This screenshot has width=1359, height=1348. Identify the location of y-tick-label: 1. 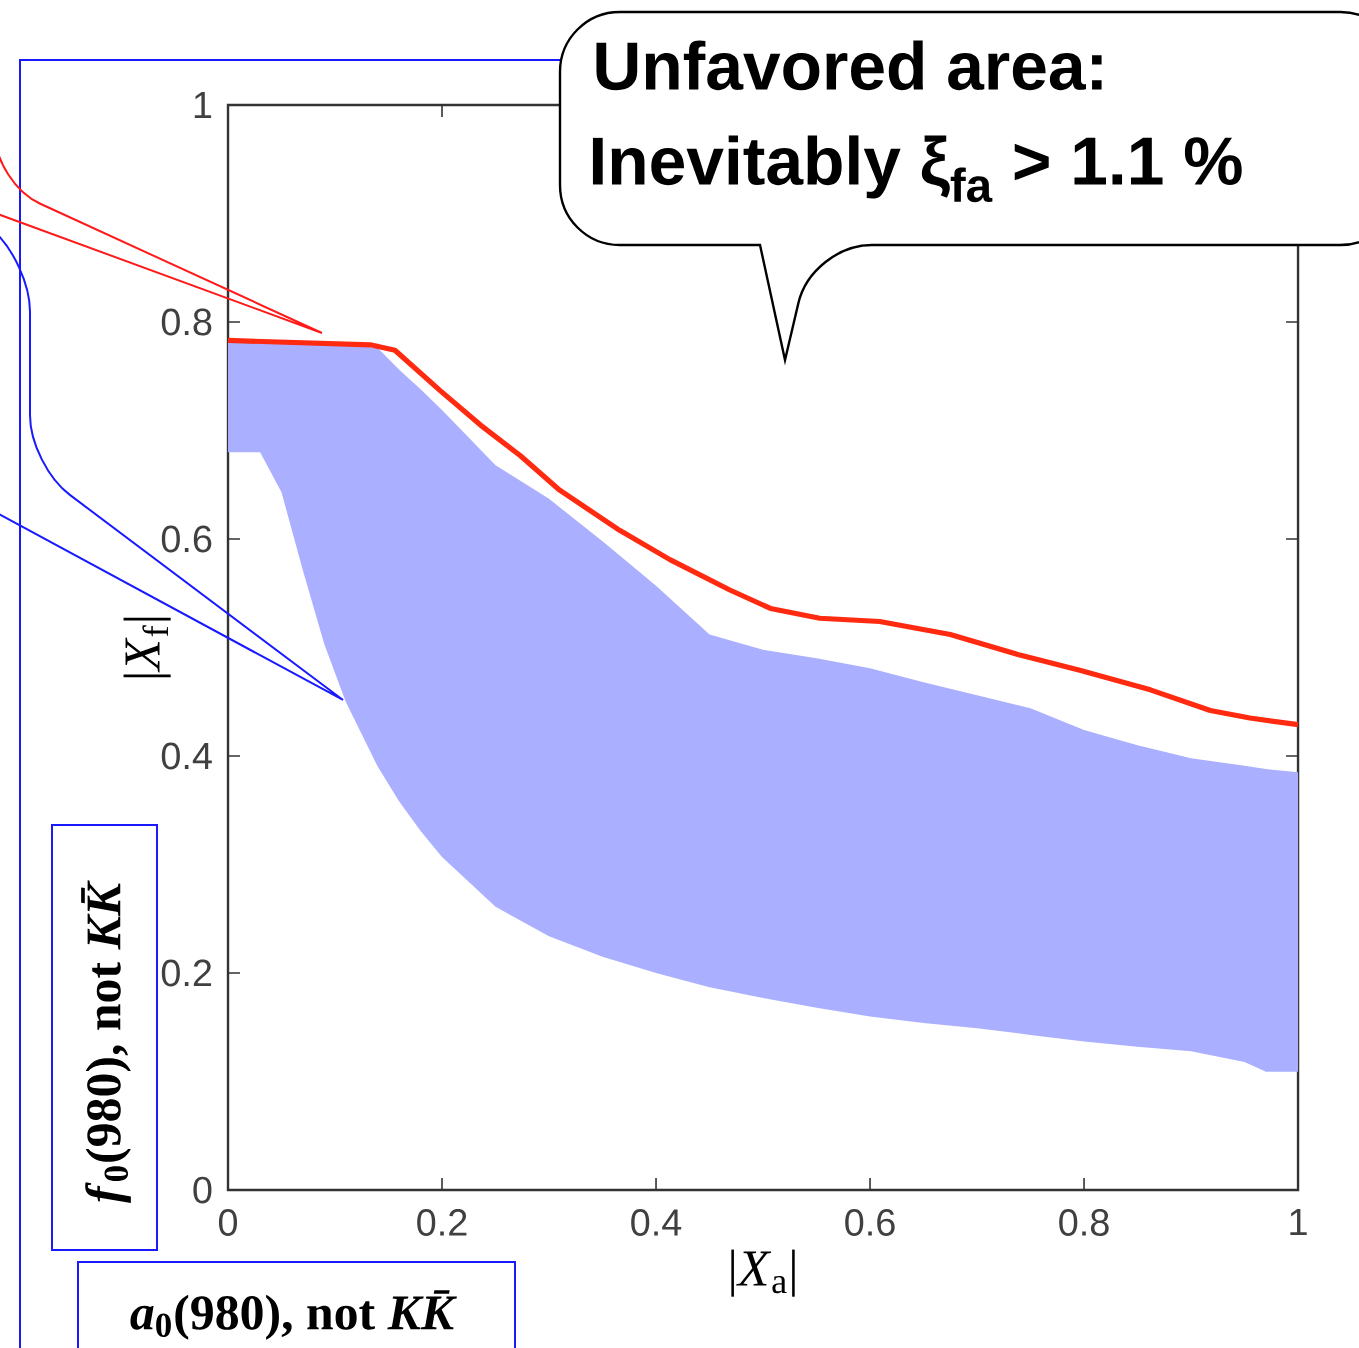
(203, 105).